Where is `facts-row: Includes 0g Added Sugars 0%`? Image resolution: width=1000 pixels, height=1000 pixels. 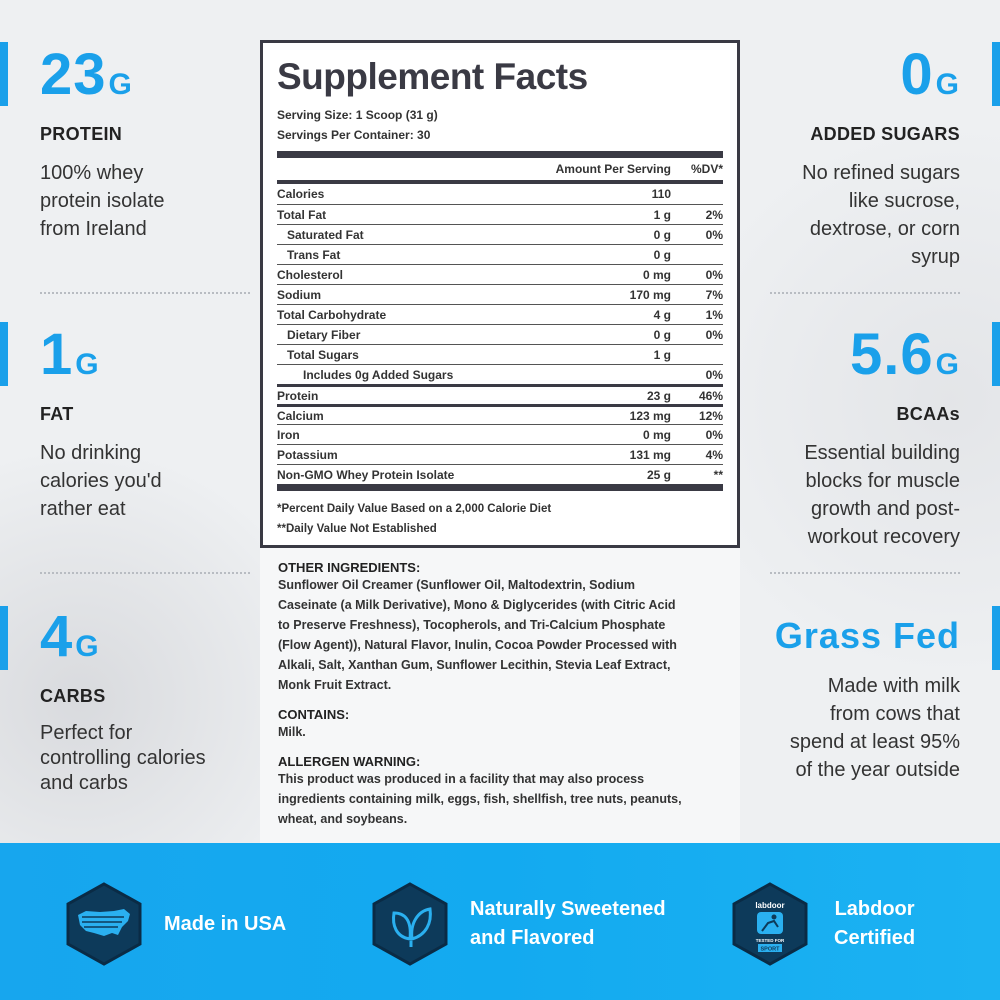 facts-row: Includes 0g Added Sugars 0% is located at coordinates (500, 374).